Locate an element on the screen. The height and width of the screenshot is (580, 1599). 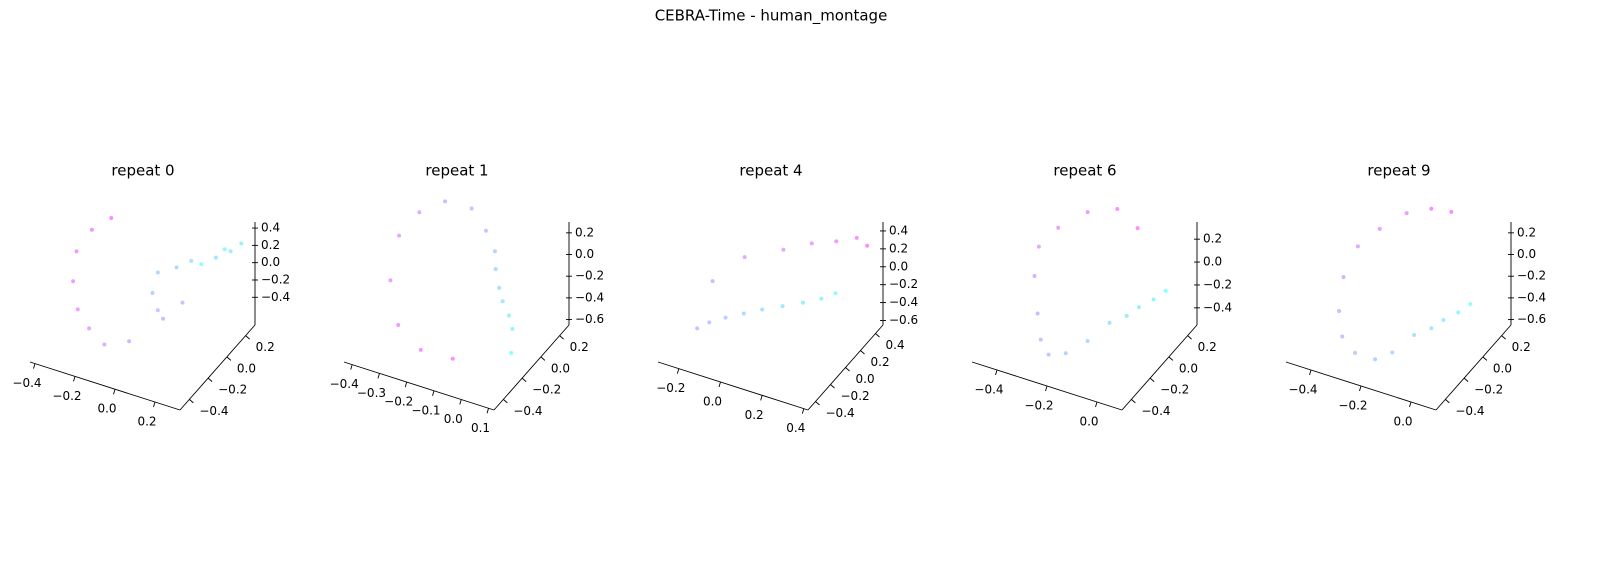
z-tick-label: −0.6 is located at coordinates (1531, 319).